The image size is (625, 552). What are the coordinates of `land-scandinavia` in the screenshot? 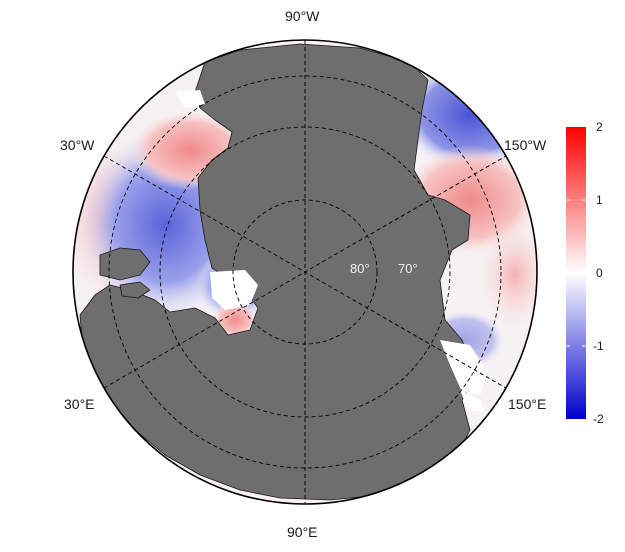 It's located at (125, 264).